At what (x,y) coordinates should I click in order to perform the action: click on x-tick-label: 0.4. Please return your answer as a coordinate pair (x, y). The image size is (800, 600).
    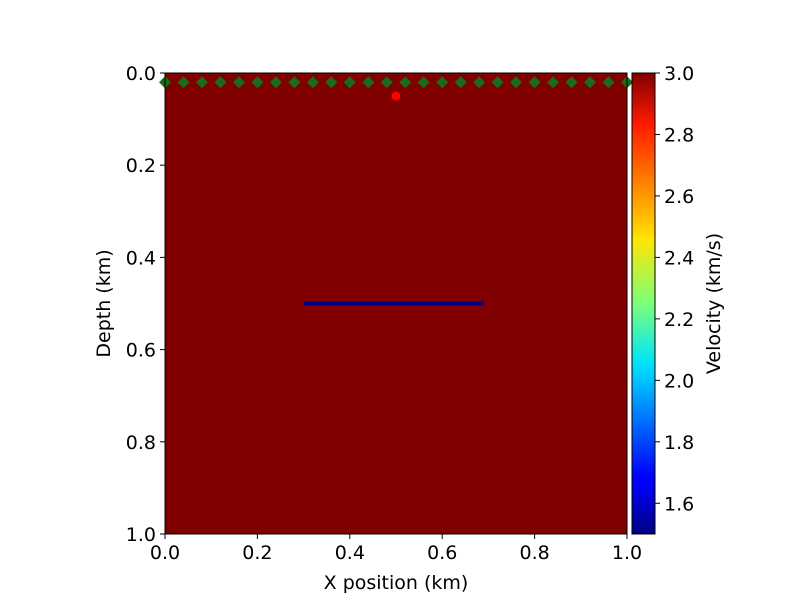
    Looking at the image, I should click on (350, 553).